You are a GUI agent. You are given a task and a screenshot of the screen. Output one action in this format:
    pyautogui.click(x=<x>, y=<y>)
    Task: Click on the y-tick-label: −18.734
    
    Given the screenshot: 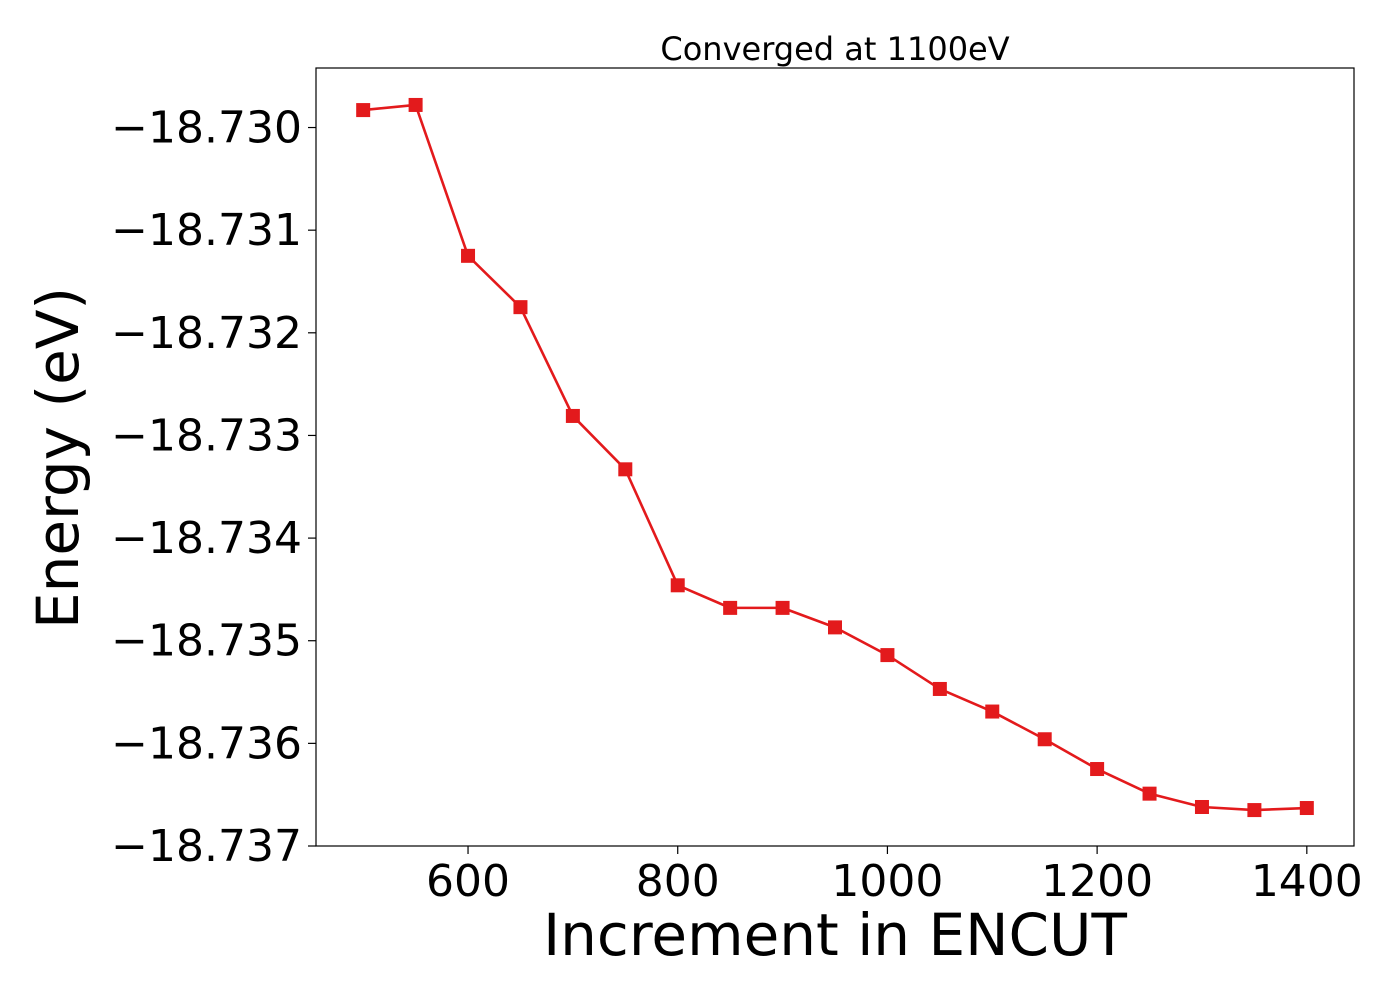 What is the action you would take?
    pyautogui.click(x=206, y=538)
    